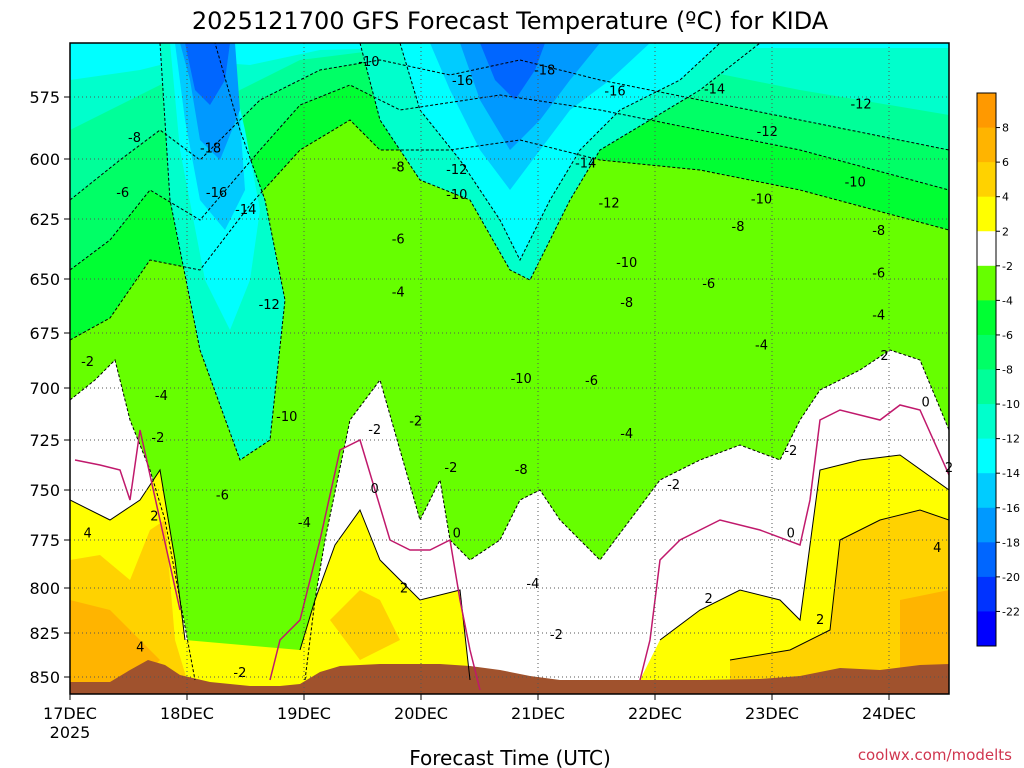 The height and width of the screenshot is (768, 1024). Describe the element at coordinates (1011, 404) in the screenshot. I see `colorbar-label: -10` at that location.